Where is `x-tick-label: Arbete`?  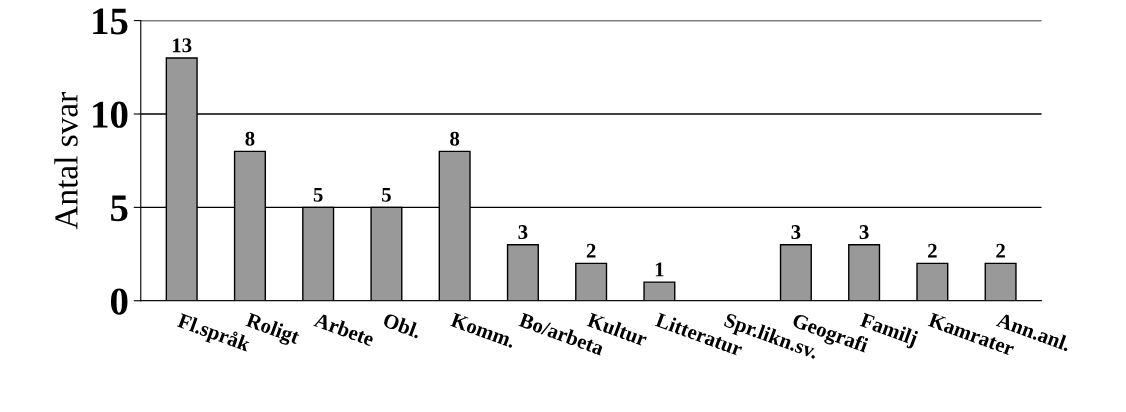 x-tick-label: Arbete is located at coordinates (344, 329).